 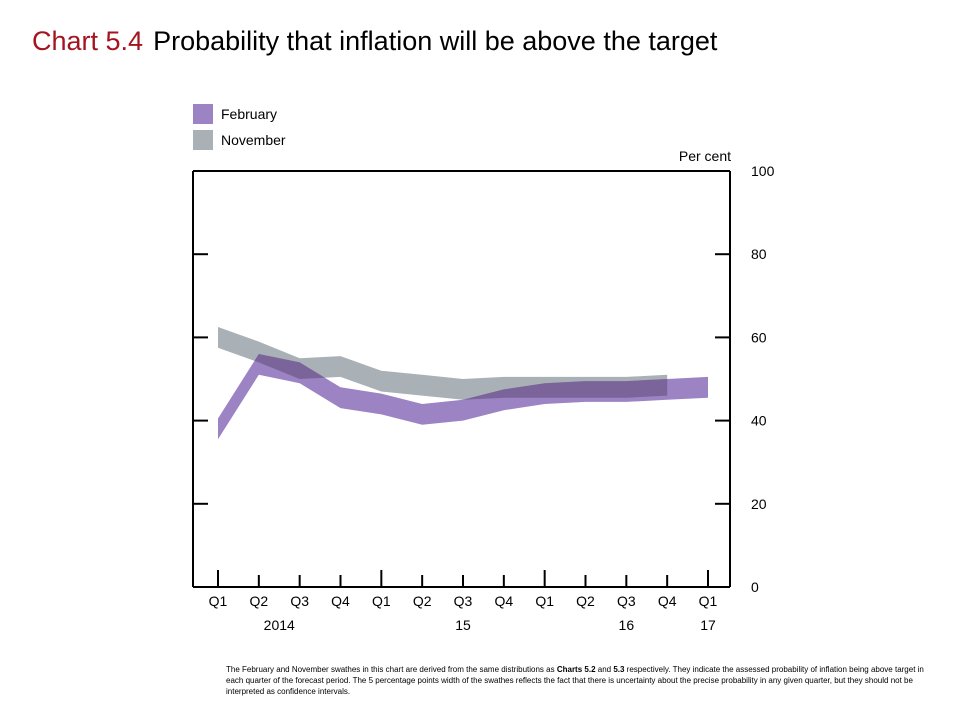 I want to click on band-overlap, so click(x=443, y=377).